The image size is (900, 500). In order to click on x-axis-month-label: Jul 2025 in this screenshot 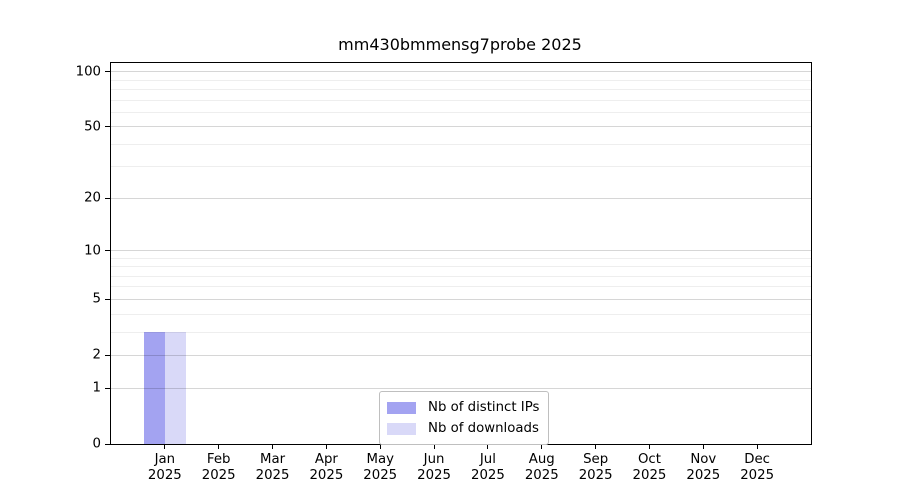, I will do `click(488, 467)`.